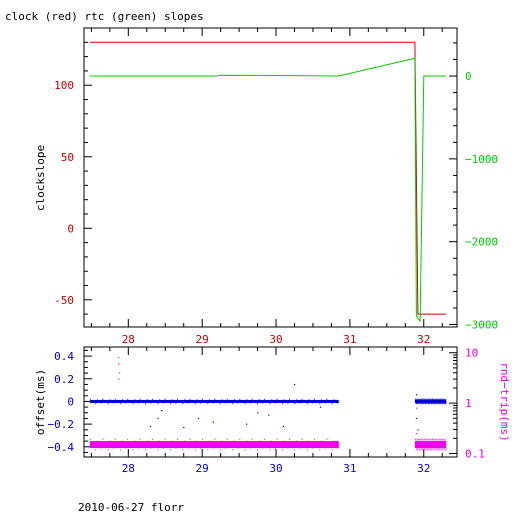 This screenshot has height=512, width=512. Describe the element at coordinates (349, 468) in the screenshot. I see `offset-x-tick-label: 31` at that location.